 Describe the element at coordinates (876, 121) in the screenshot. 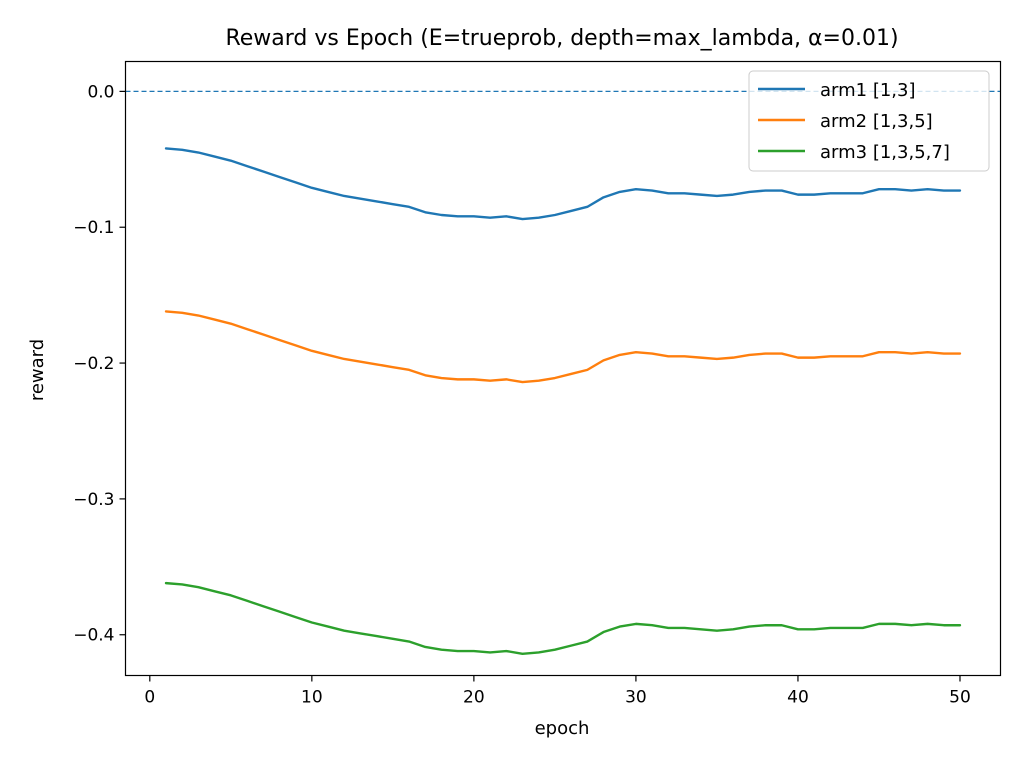

I see `legend-label-2: arm2 [1,3,5]` at that location.